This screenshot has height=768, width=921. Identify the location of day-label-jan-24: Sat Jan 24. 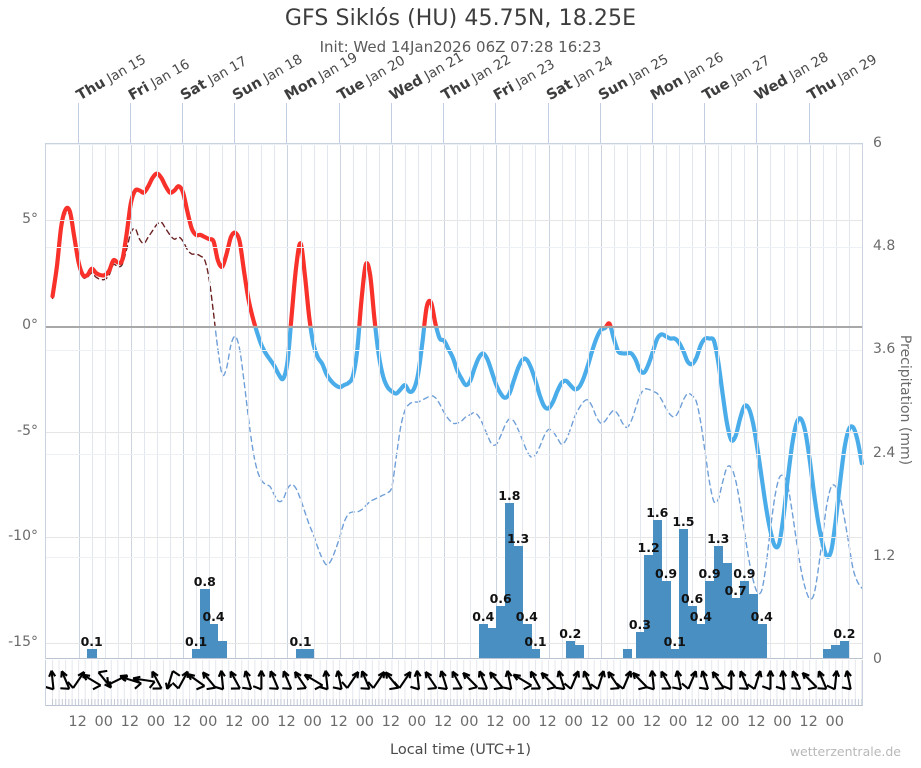
(579, 78).